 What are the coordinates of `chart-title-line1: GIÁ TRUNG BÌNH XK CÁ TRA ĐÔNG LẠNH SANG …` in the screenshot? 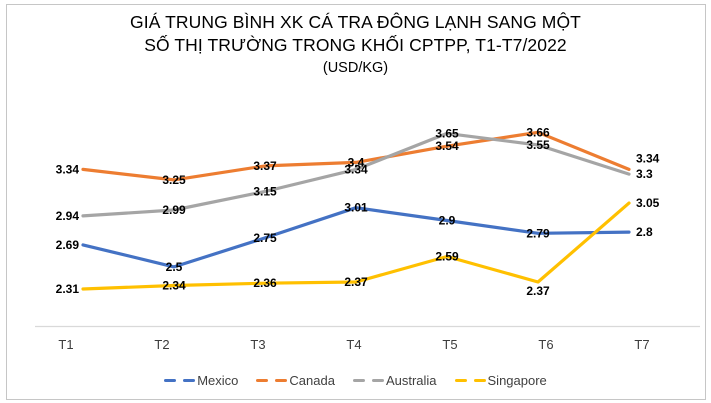 It's located at (355, 22).